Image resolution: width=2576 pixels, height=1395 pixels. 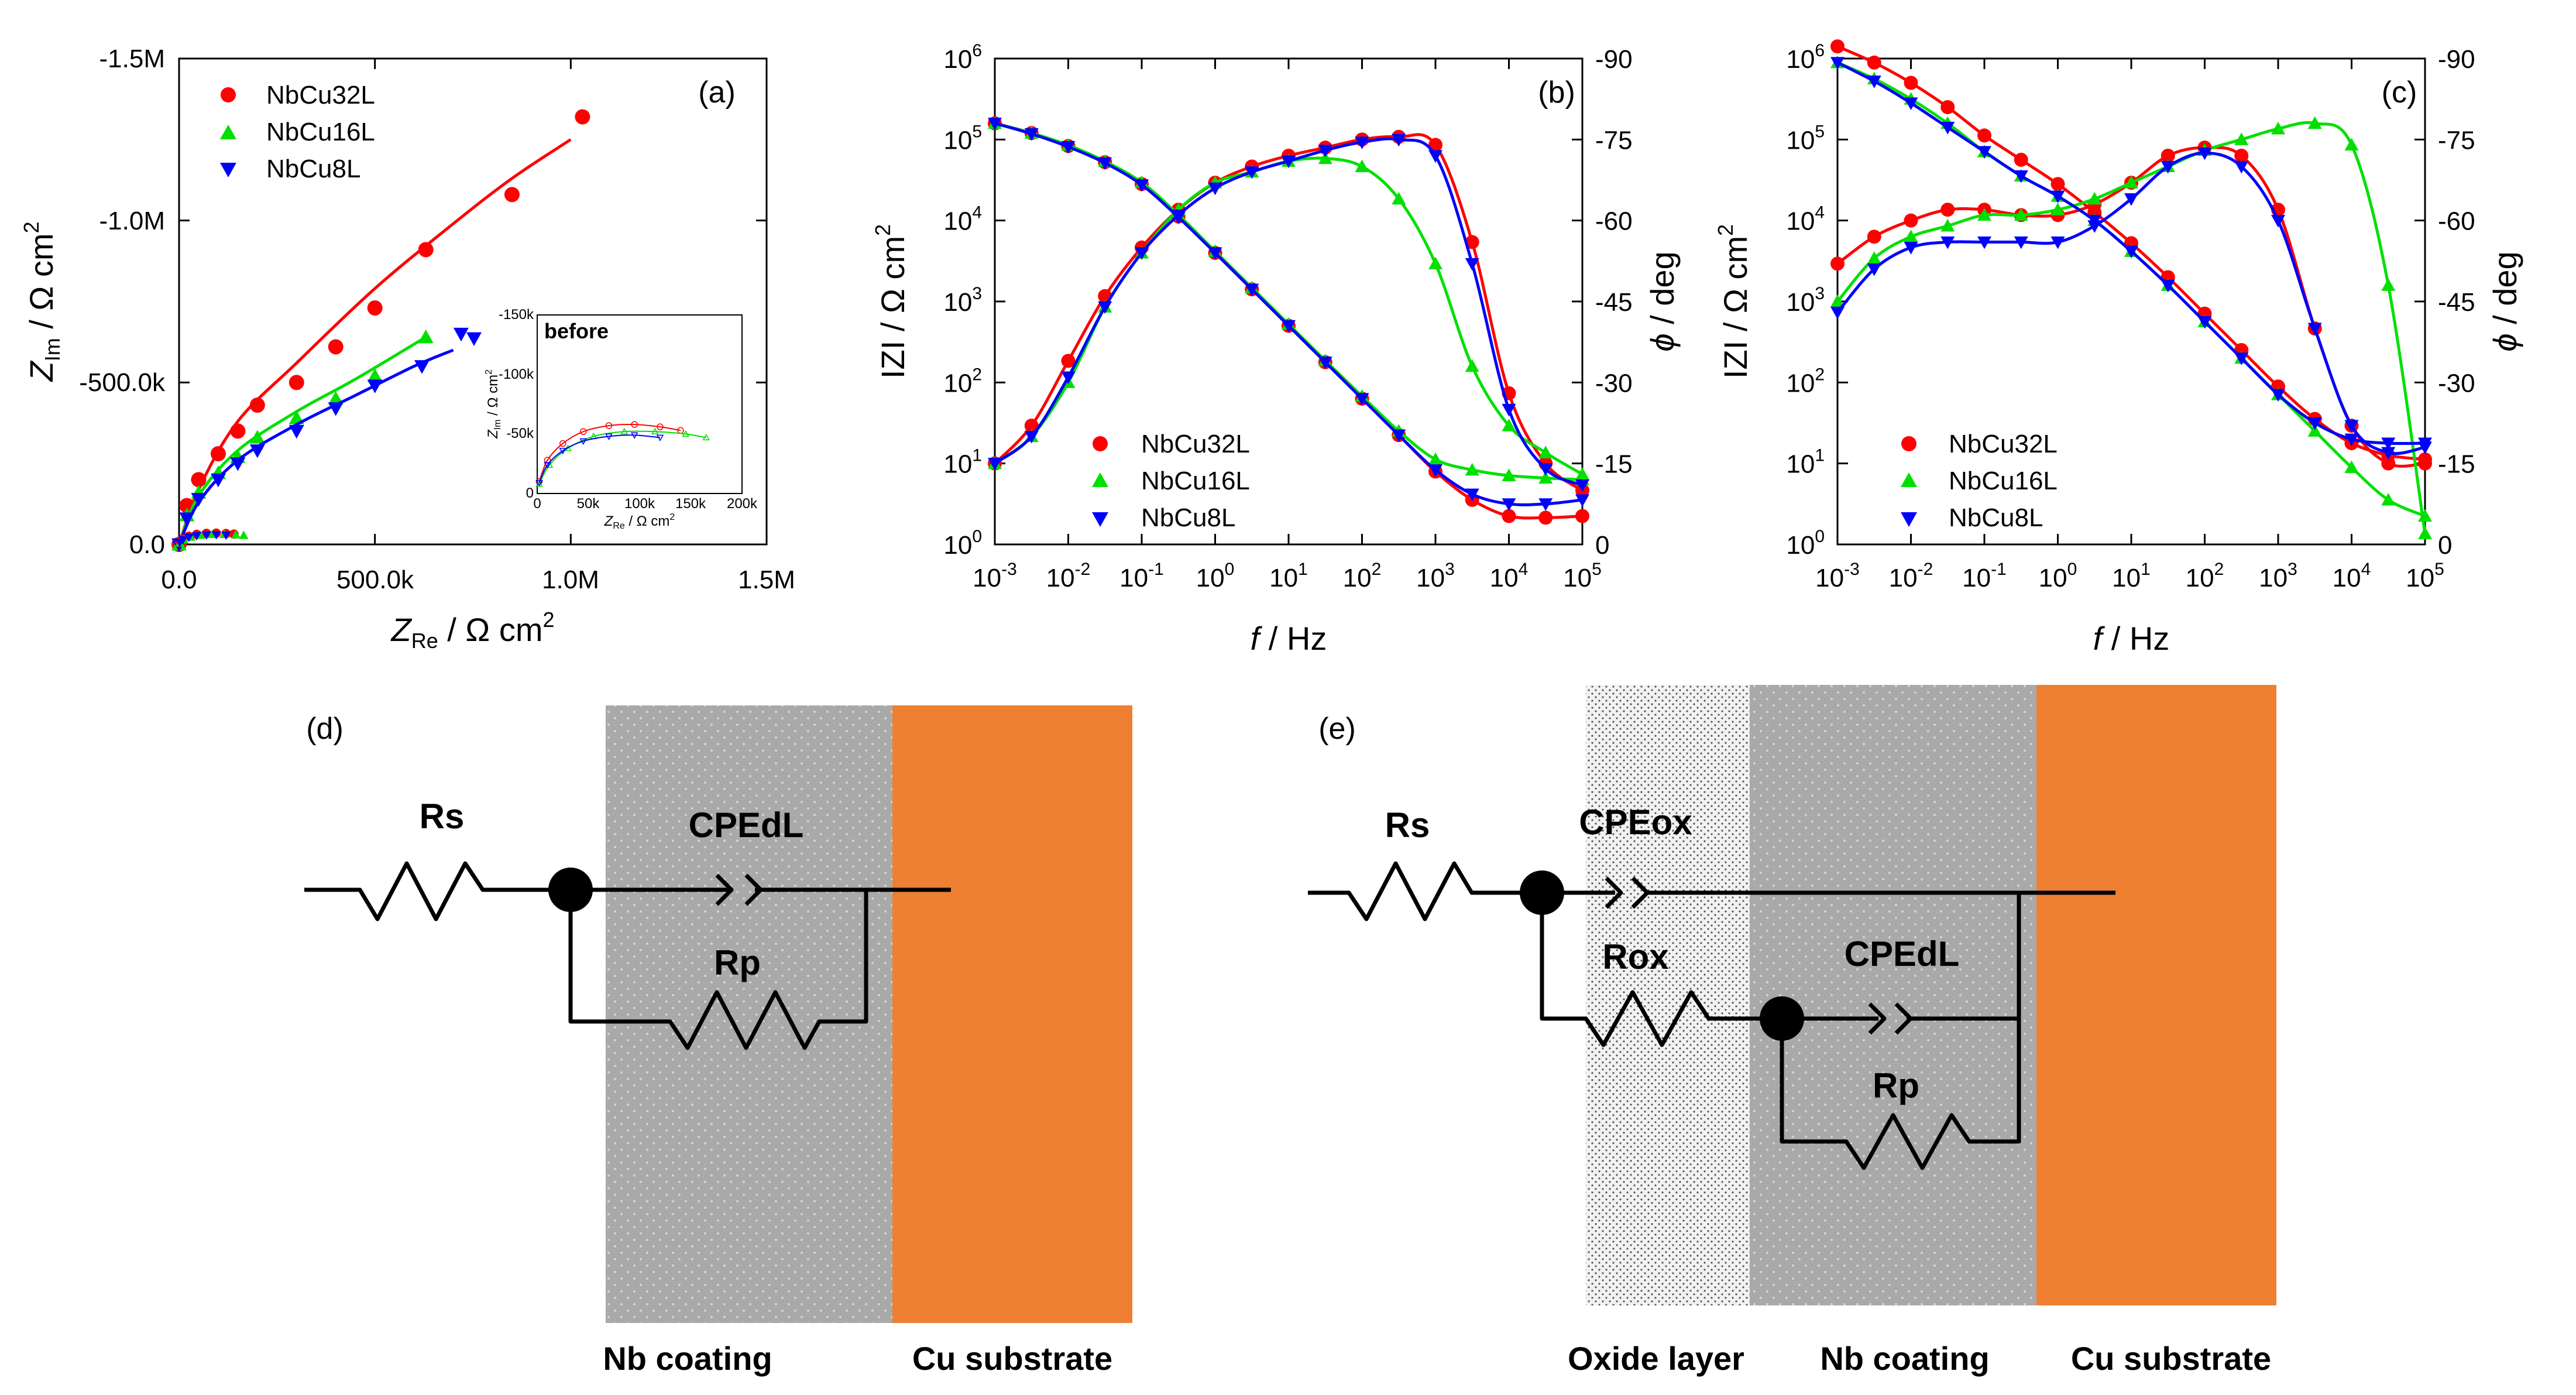 What do you see at coordinates (132, 221) in the screenshot?
I see `y-tick-label: -1.0M` at bounding box center [132, 221].